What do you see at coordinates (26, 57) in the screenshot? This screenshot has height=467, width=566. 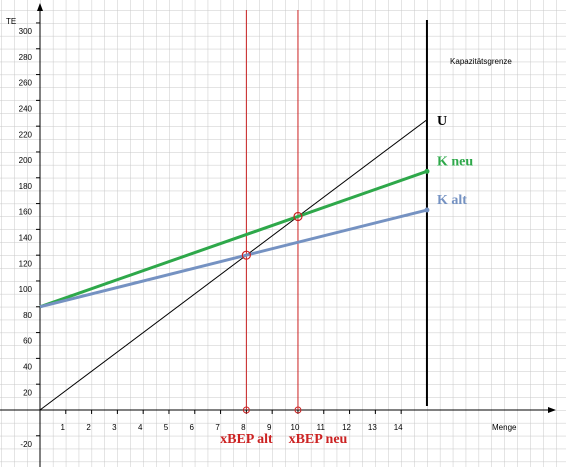 I see `y-tick-label: 280` at bounding box center [26, 57].